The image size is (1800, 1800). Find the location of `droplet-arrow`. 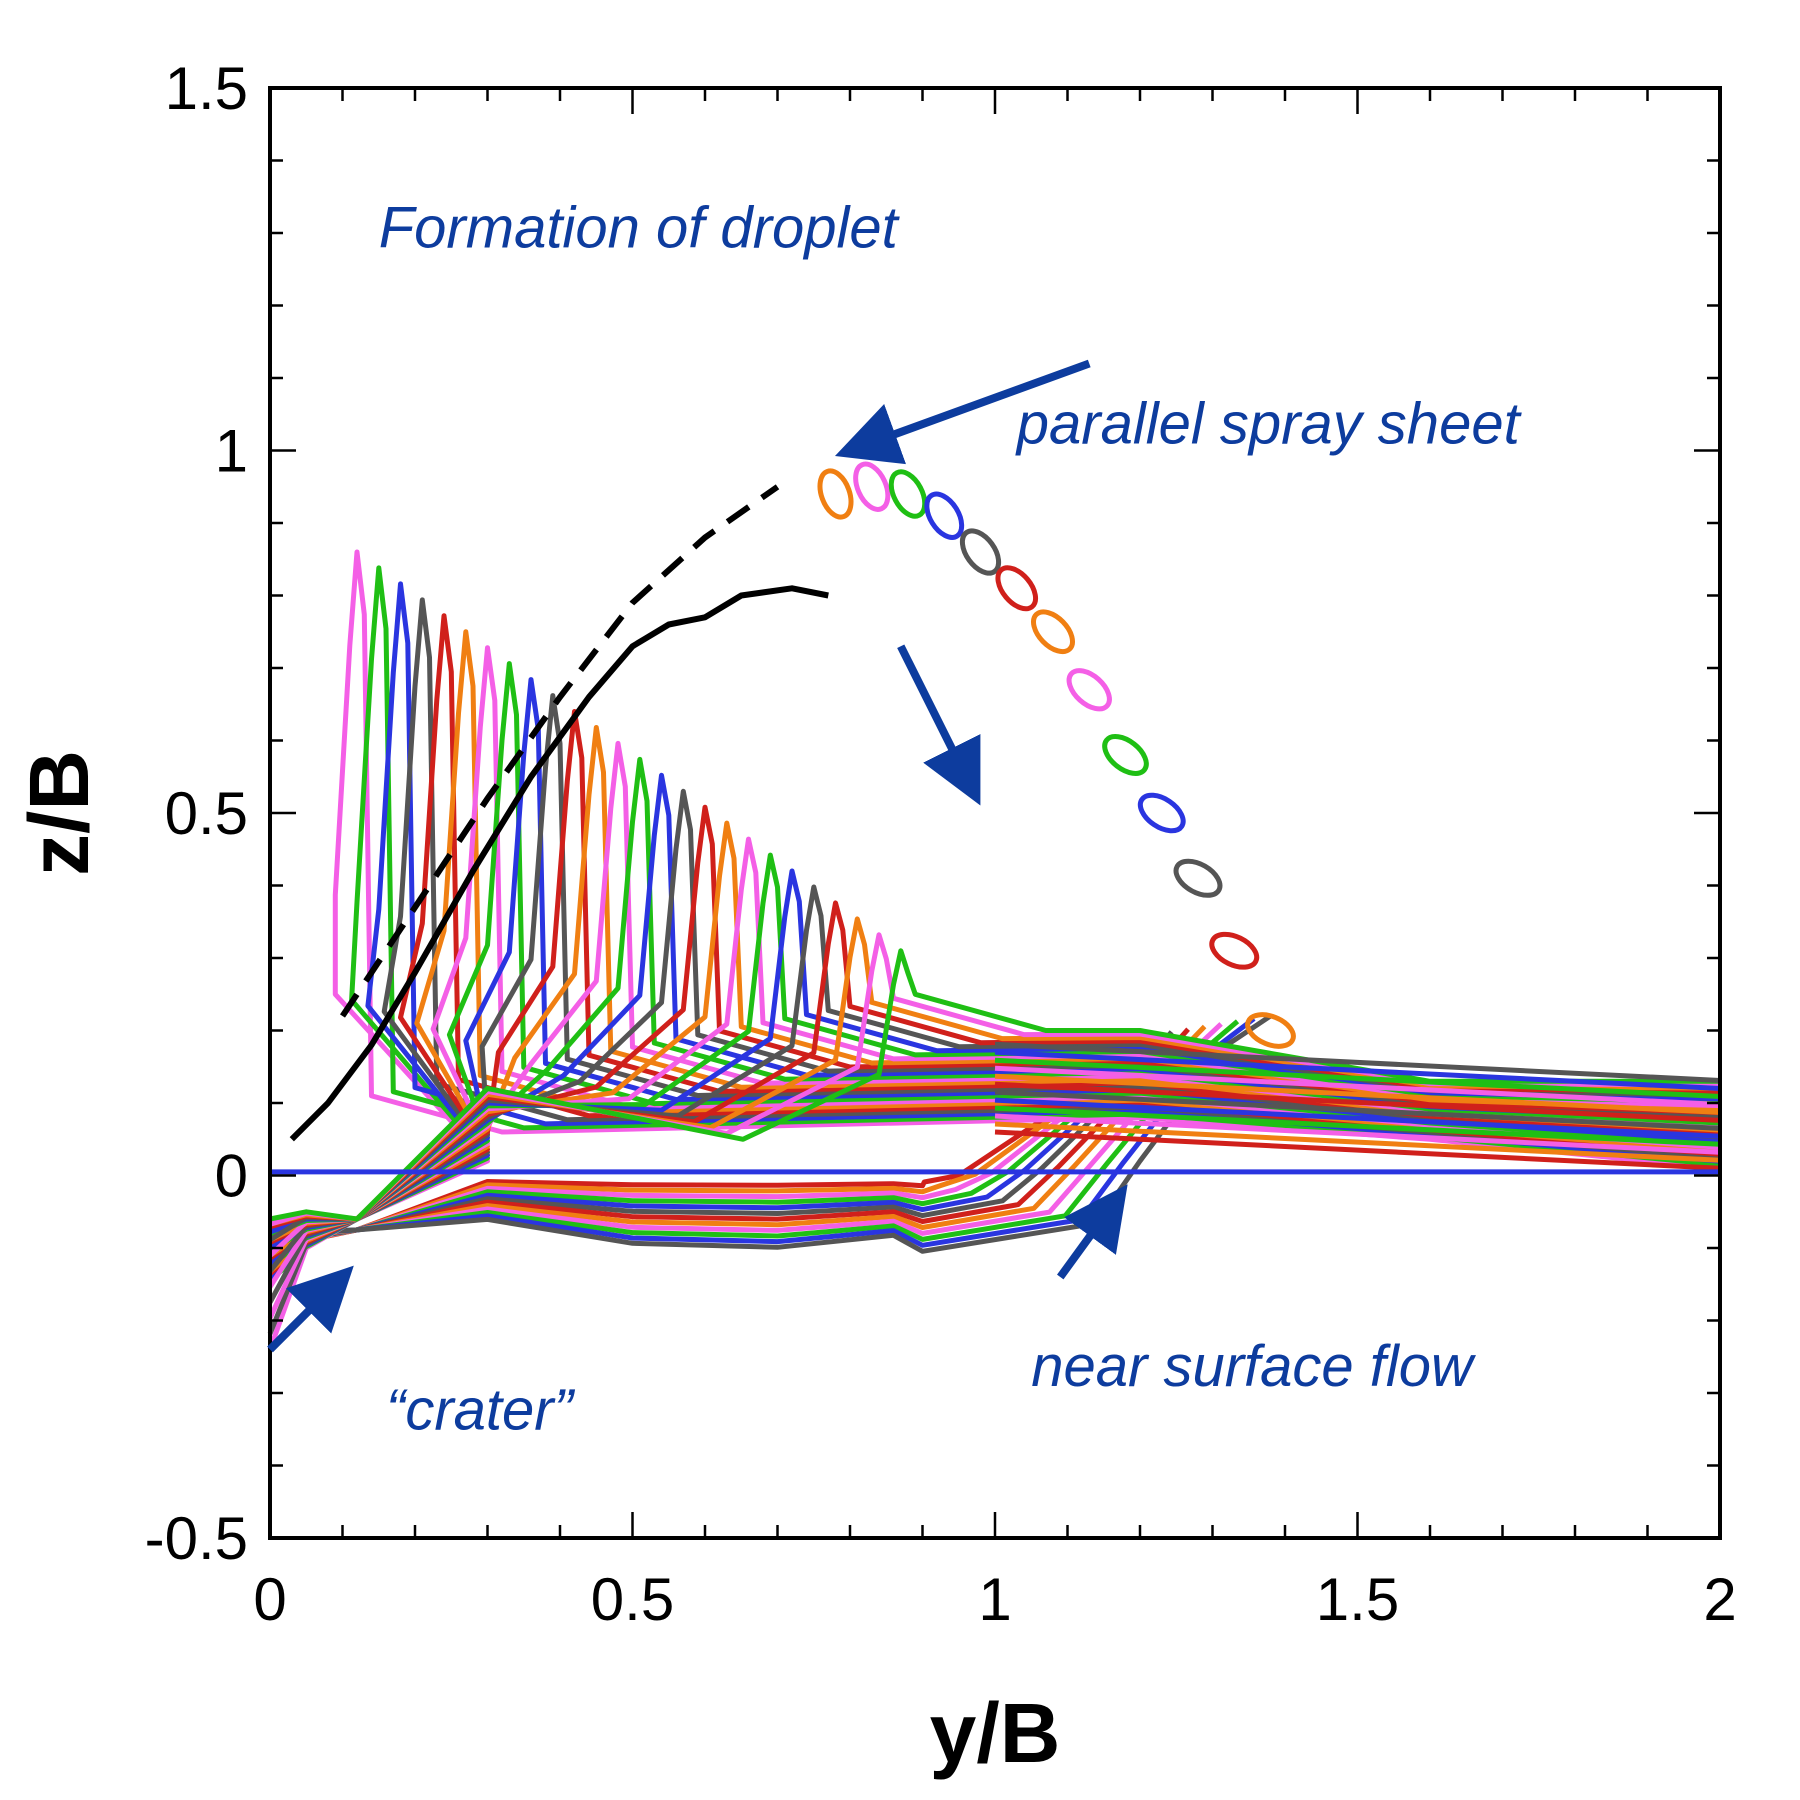

droplet-arrow is located at coordinates (962, 412).